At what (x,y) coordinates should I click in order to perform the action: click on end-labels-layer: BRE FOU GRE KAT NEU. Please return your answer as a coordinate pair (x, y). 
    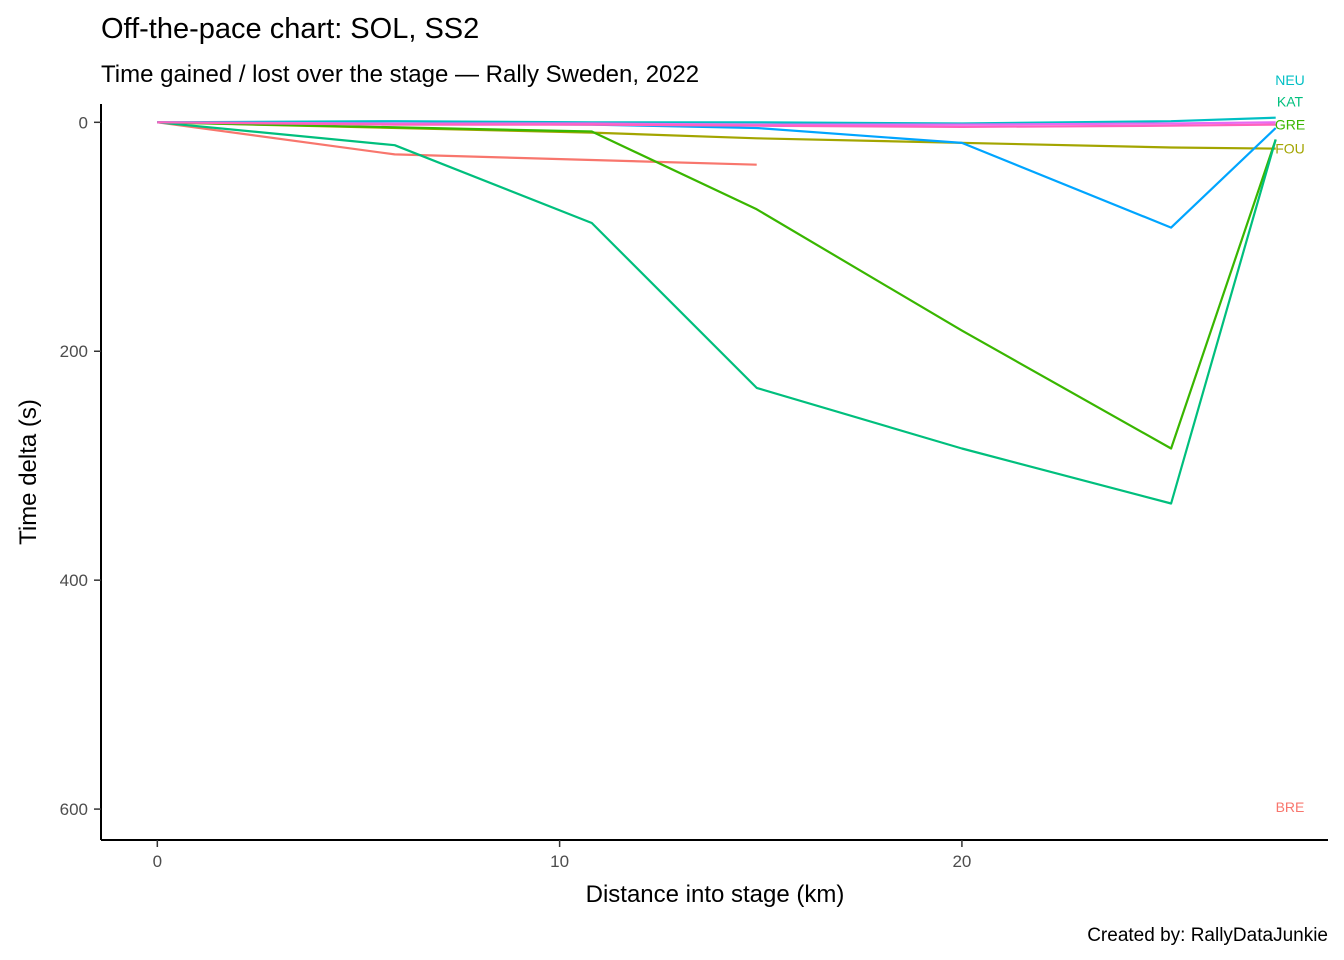
    Looking at the image, I should click on (1290, 443).